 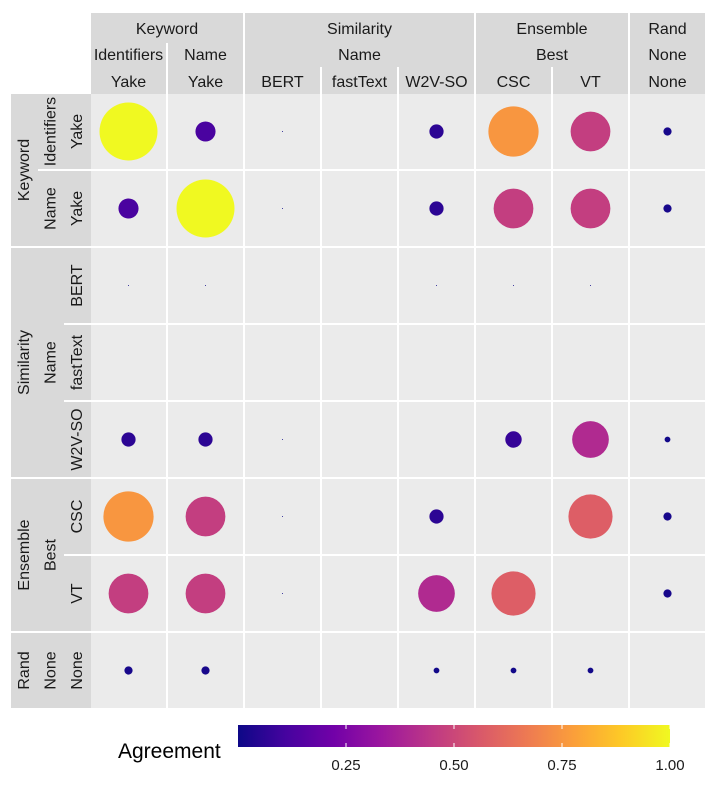 I want to click on row-scope-label: Identifiers, so click(x=51, y=131).